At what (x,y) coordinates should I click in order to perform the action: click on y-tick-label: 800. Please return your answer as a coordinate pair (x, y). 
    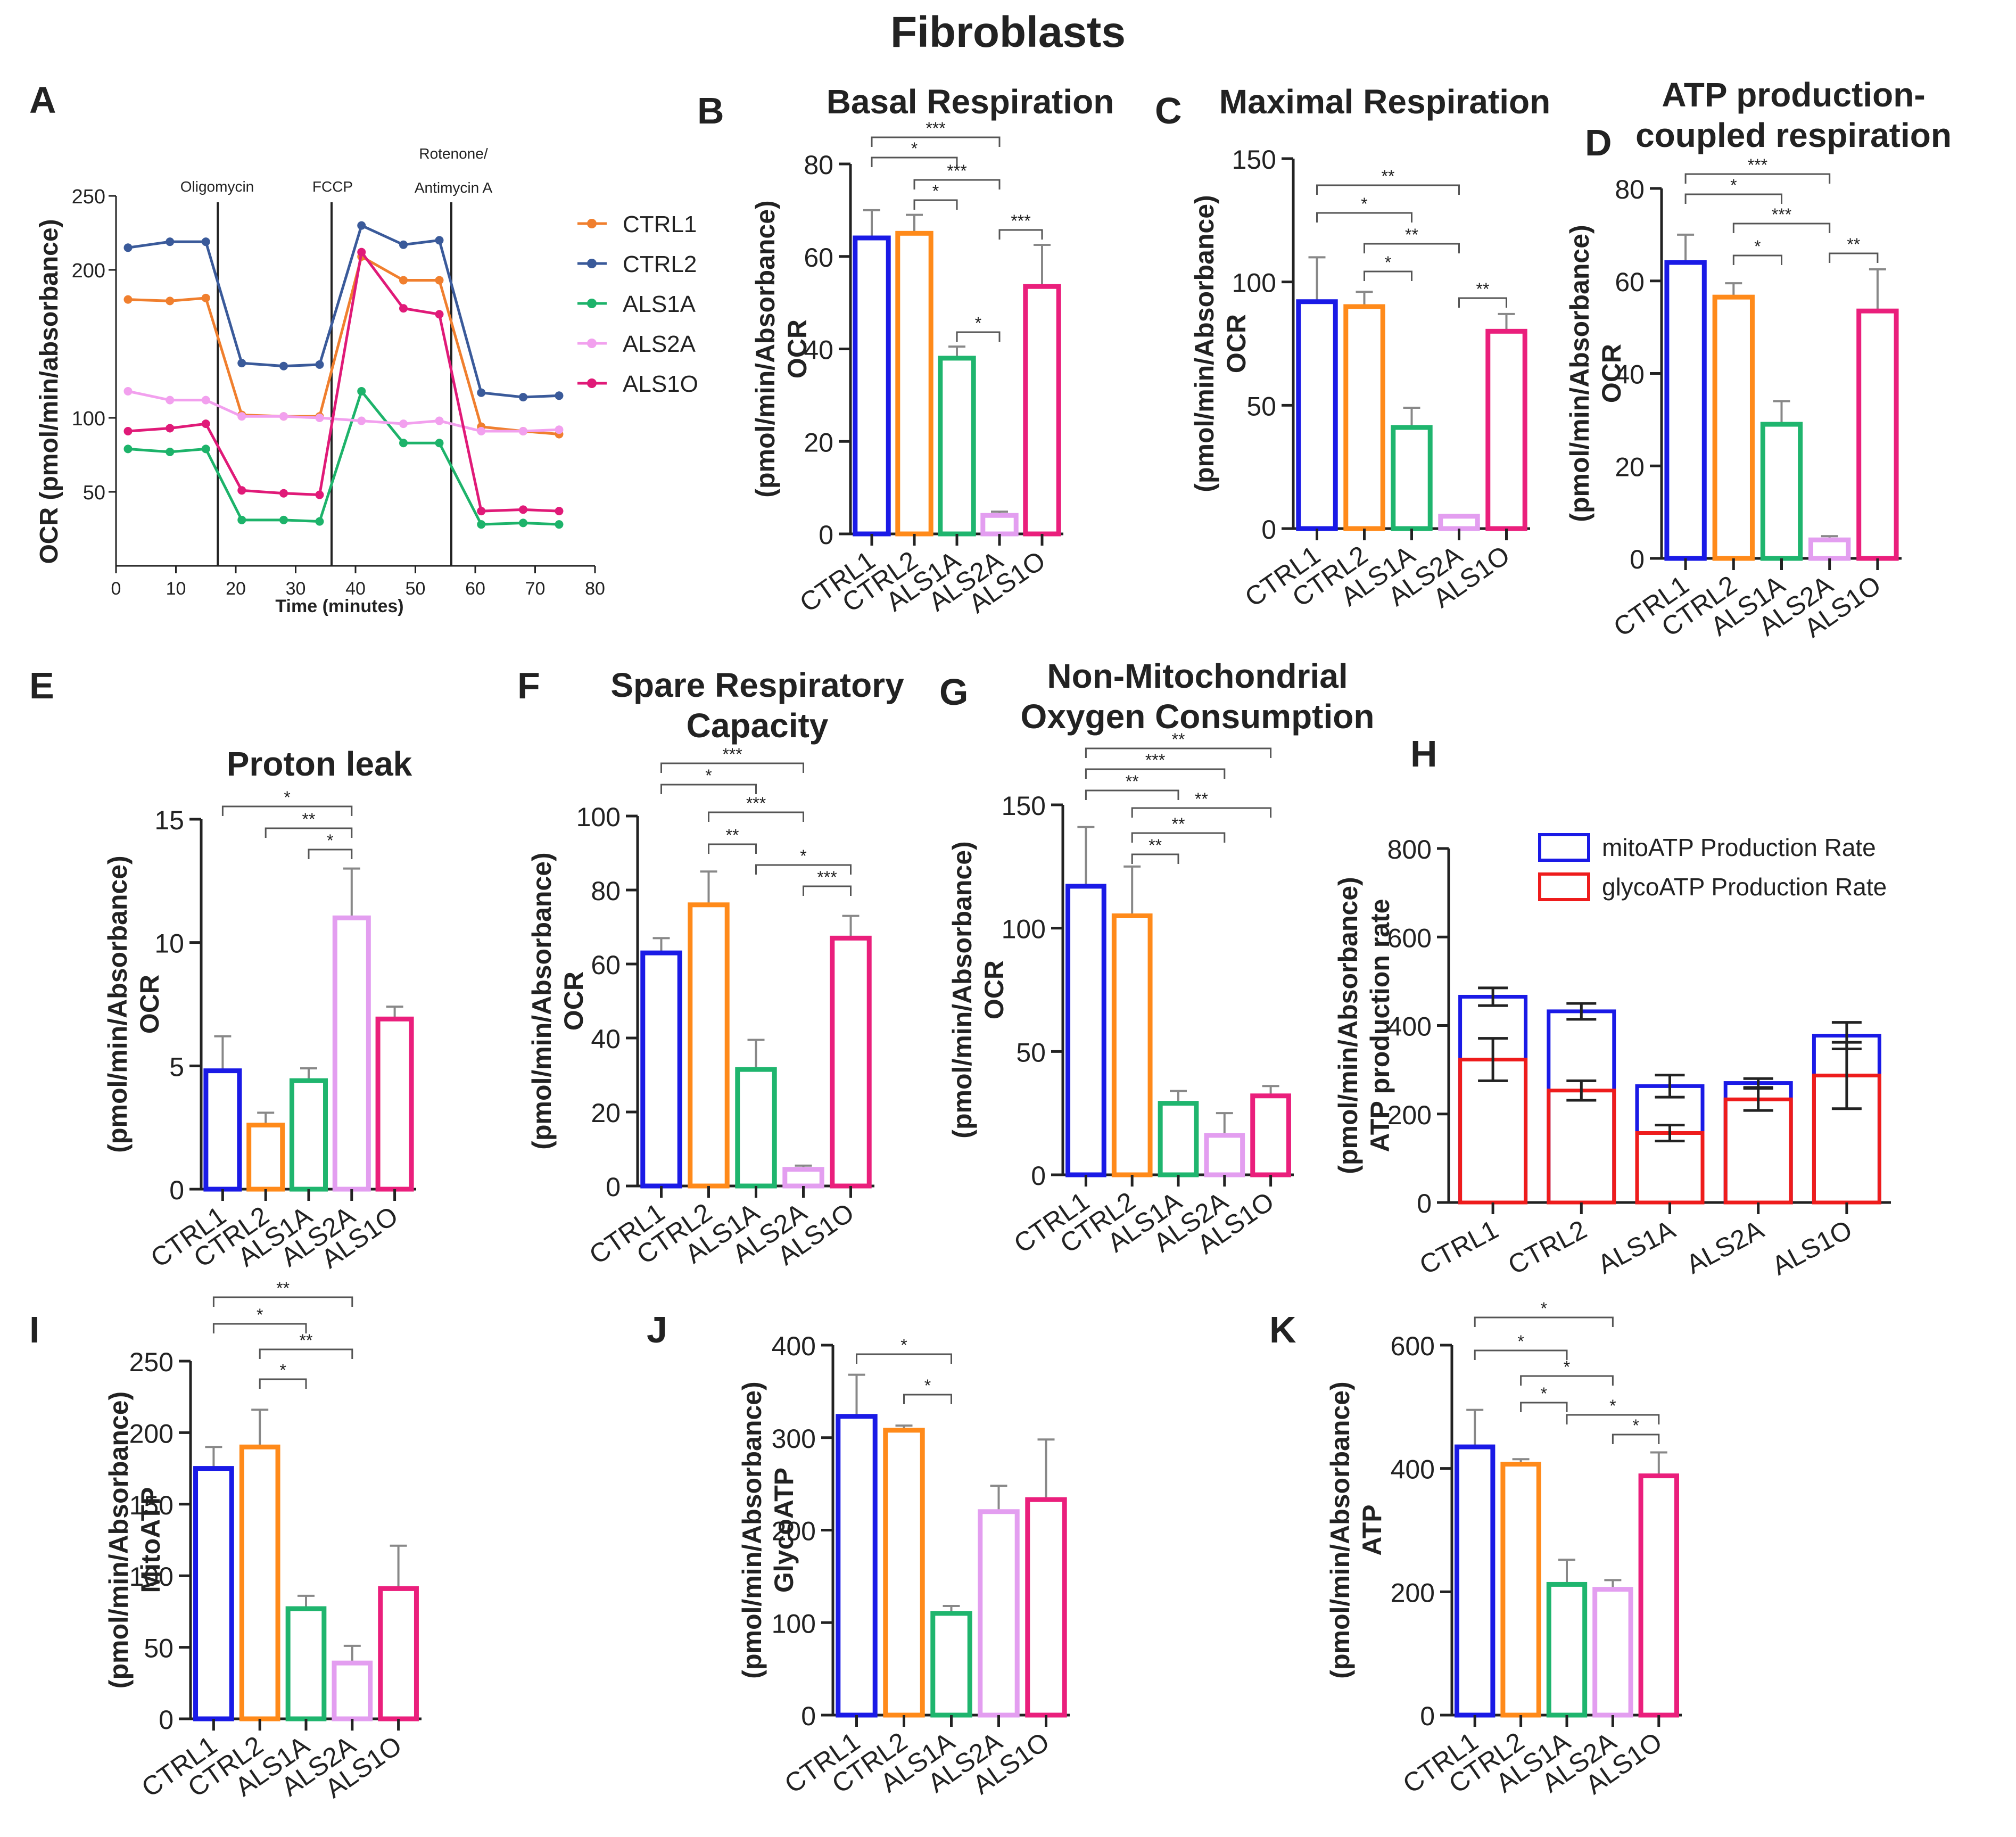
    Looking at the image, I should click on (1409, 849).